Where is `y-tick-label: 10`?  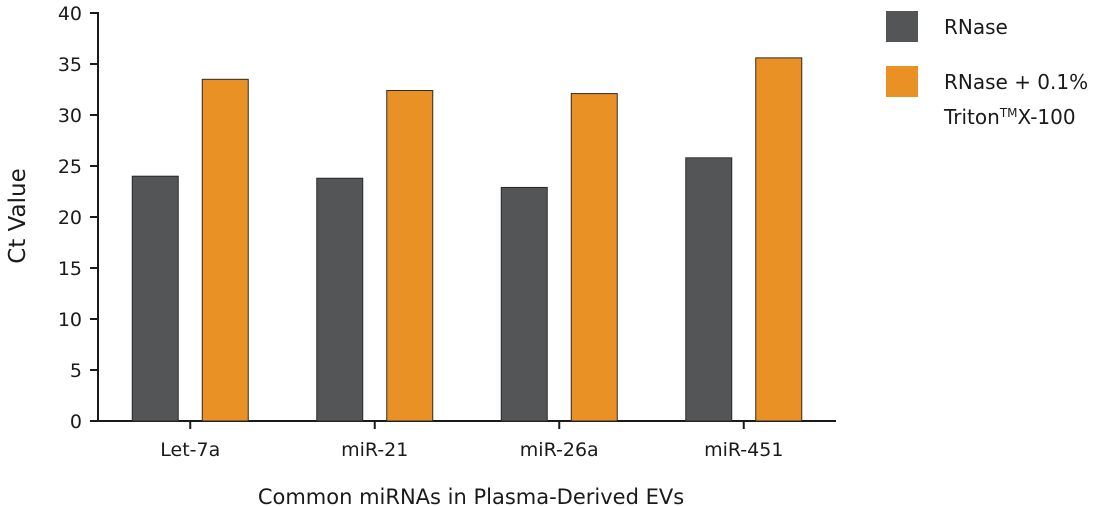 y-tick-label: 10 is located at coordinates (70, 320).